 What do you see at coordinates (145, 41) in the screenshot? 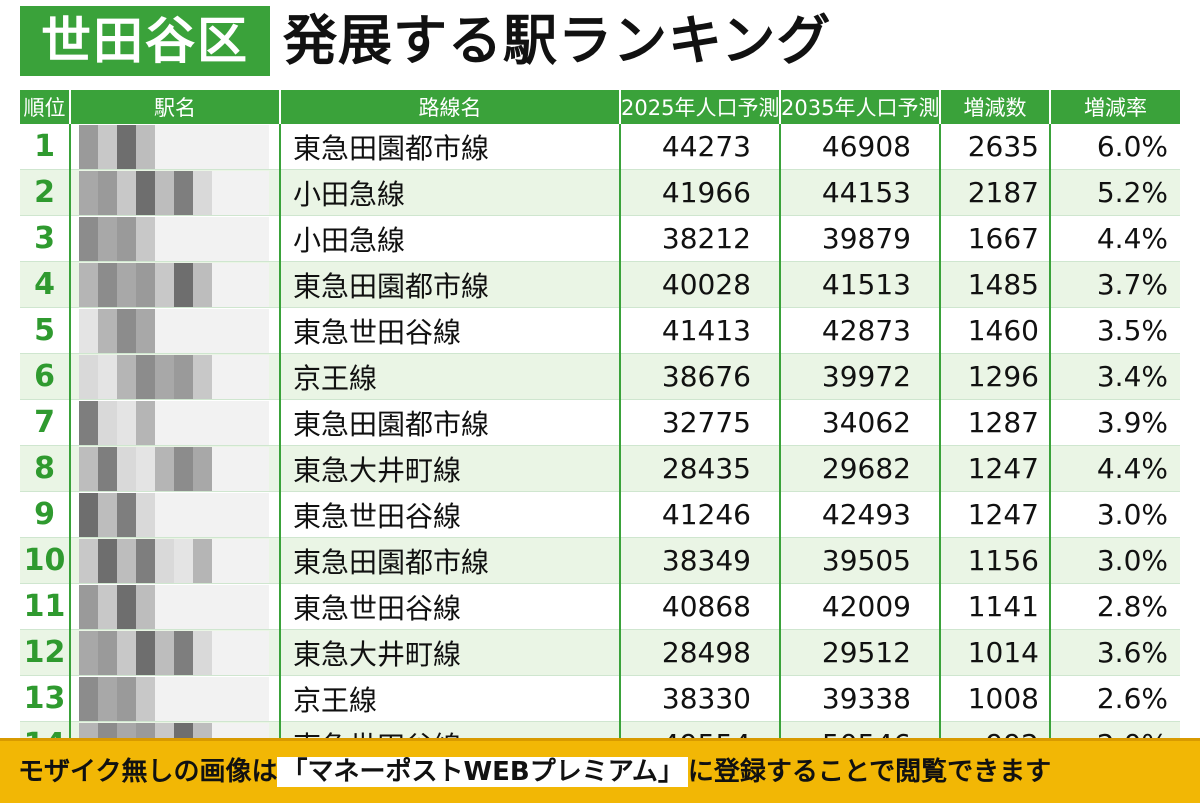
I see `ward-badge: 世田谷区` at bounding box center [145, 41].